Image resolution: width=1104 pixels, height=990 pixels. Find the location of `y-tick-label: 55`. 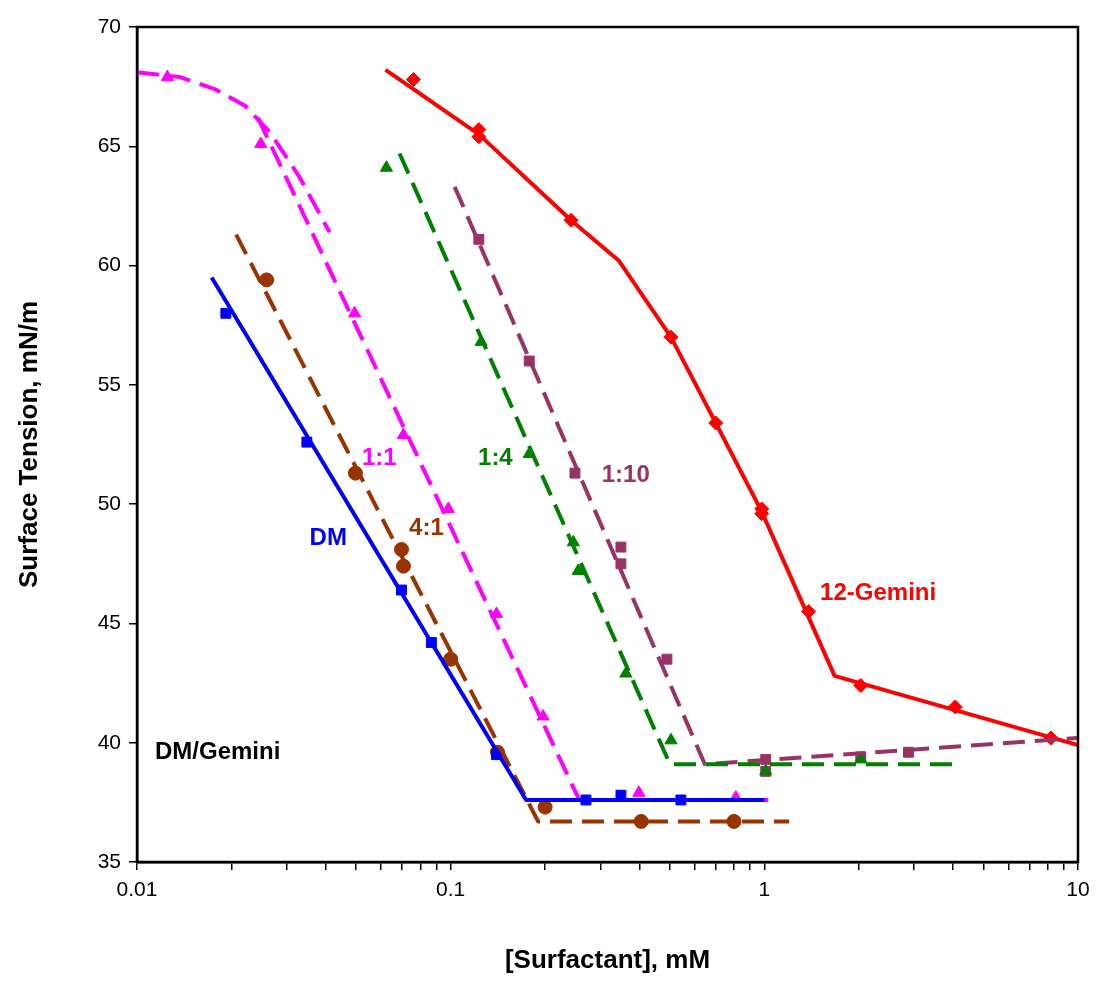

y-tick-label: 55 is located at coordinates (109, 383).